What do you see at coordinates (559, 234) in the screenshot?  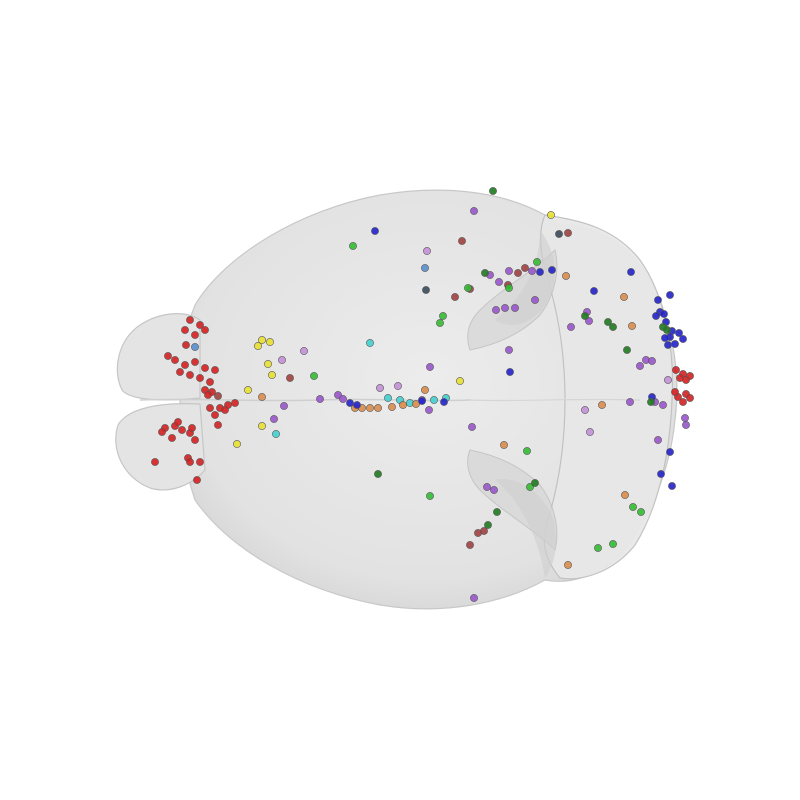 I see `cell-point-slate` at bounding box center [559, 234].